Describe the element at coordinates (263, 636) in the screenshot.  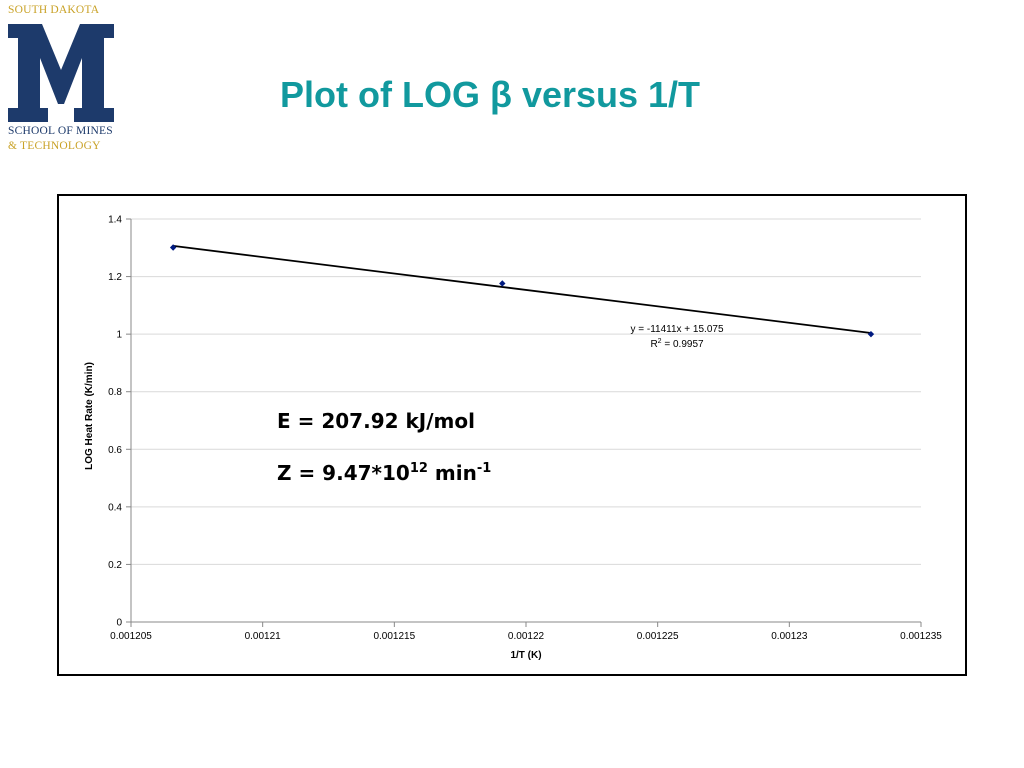
I see `x-tick-label: 0.00121` at that location.